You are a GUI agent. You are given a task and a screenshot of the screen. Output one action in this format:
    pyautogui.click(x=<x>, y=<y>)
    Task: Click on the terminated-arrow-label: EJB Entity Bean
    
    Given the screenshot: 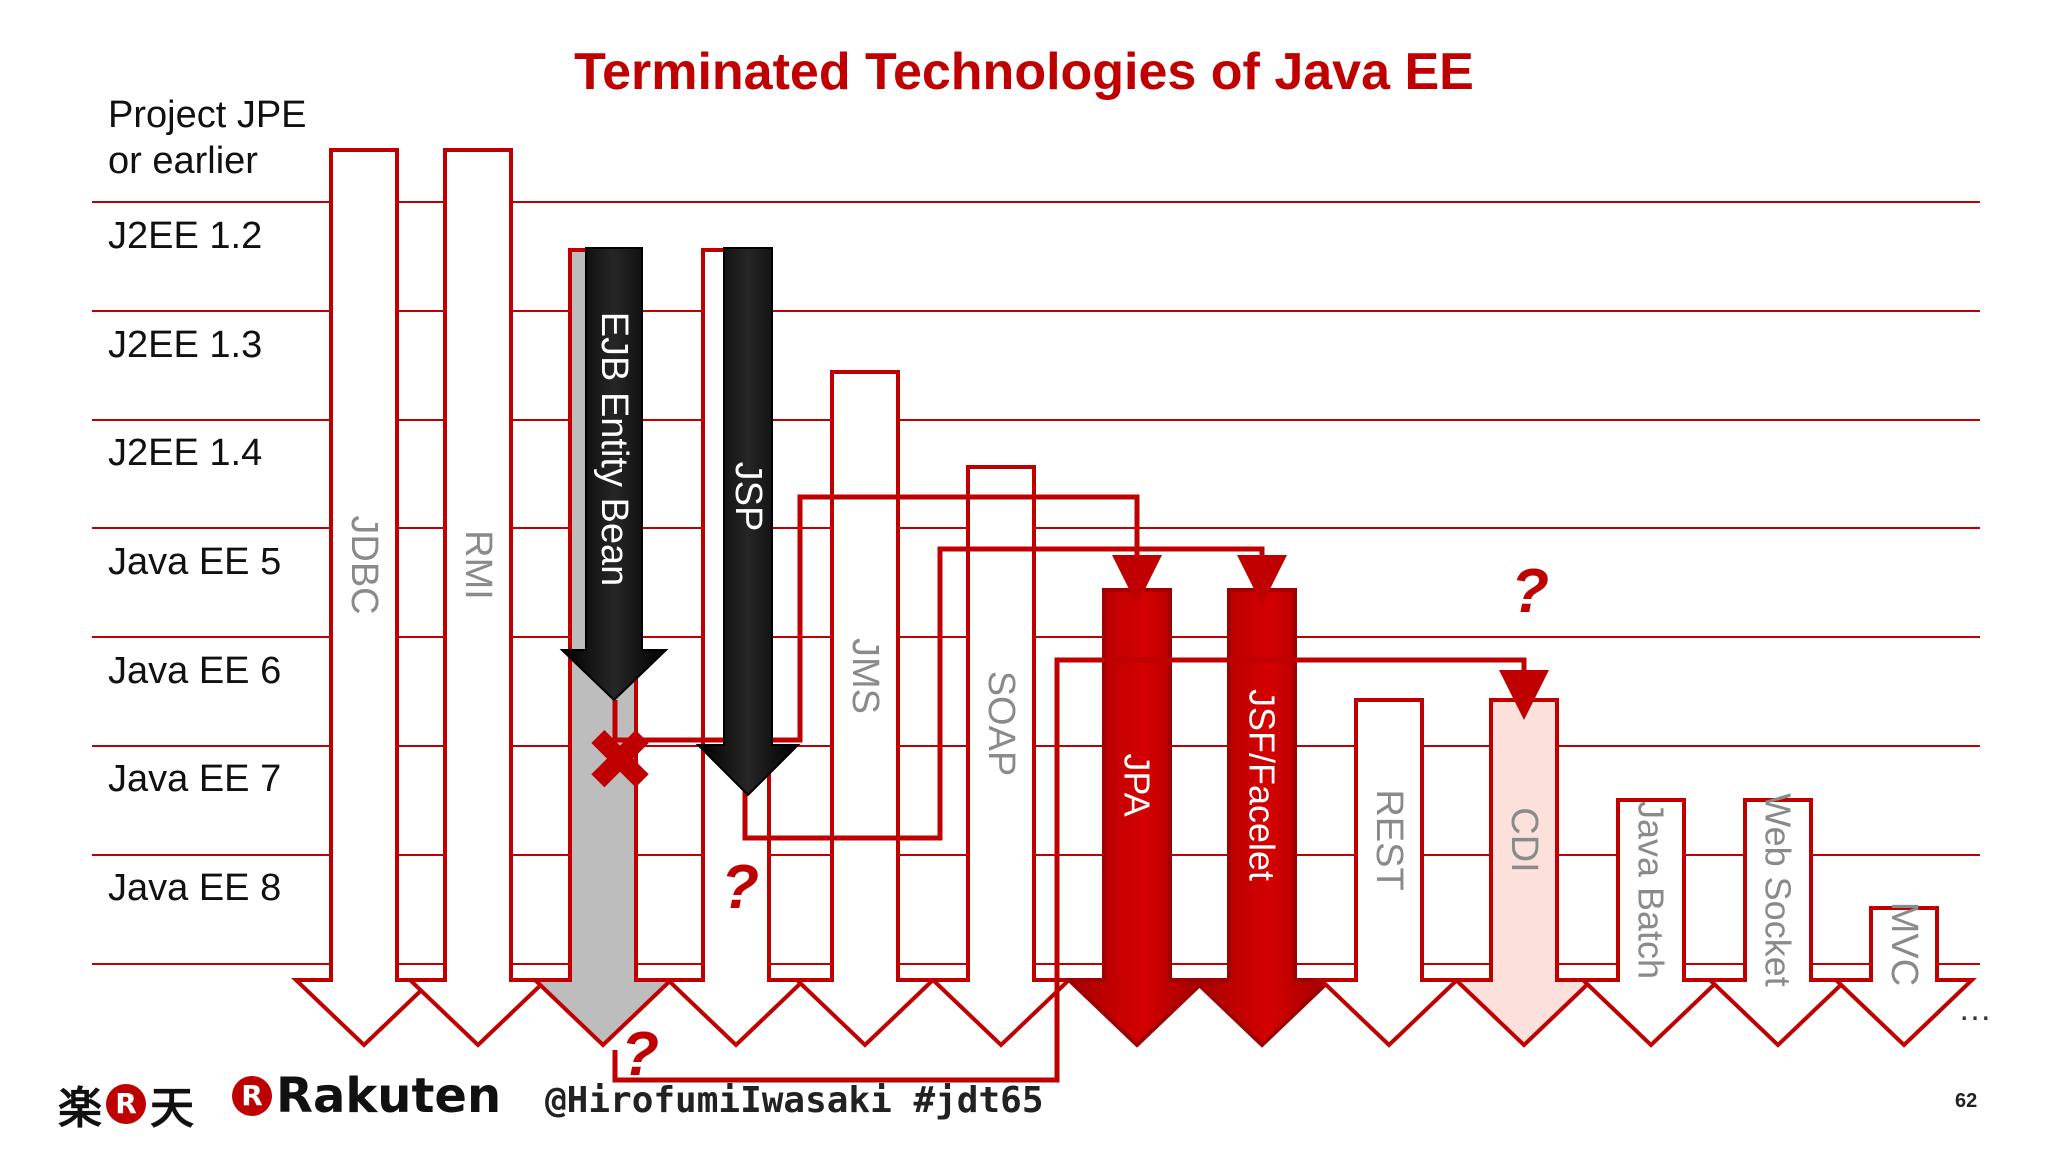 What is the action you would take?
    pyautogui.click(x=614, y=449)
    